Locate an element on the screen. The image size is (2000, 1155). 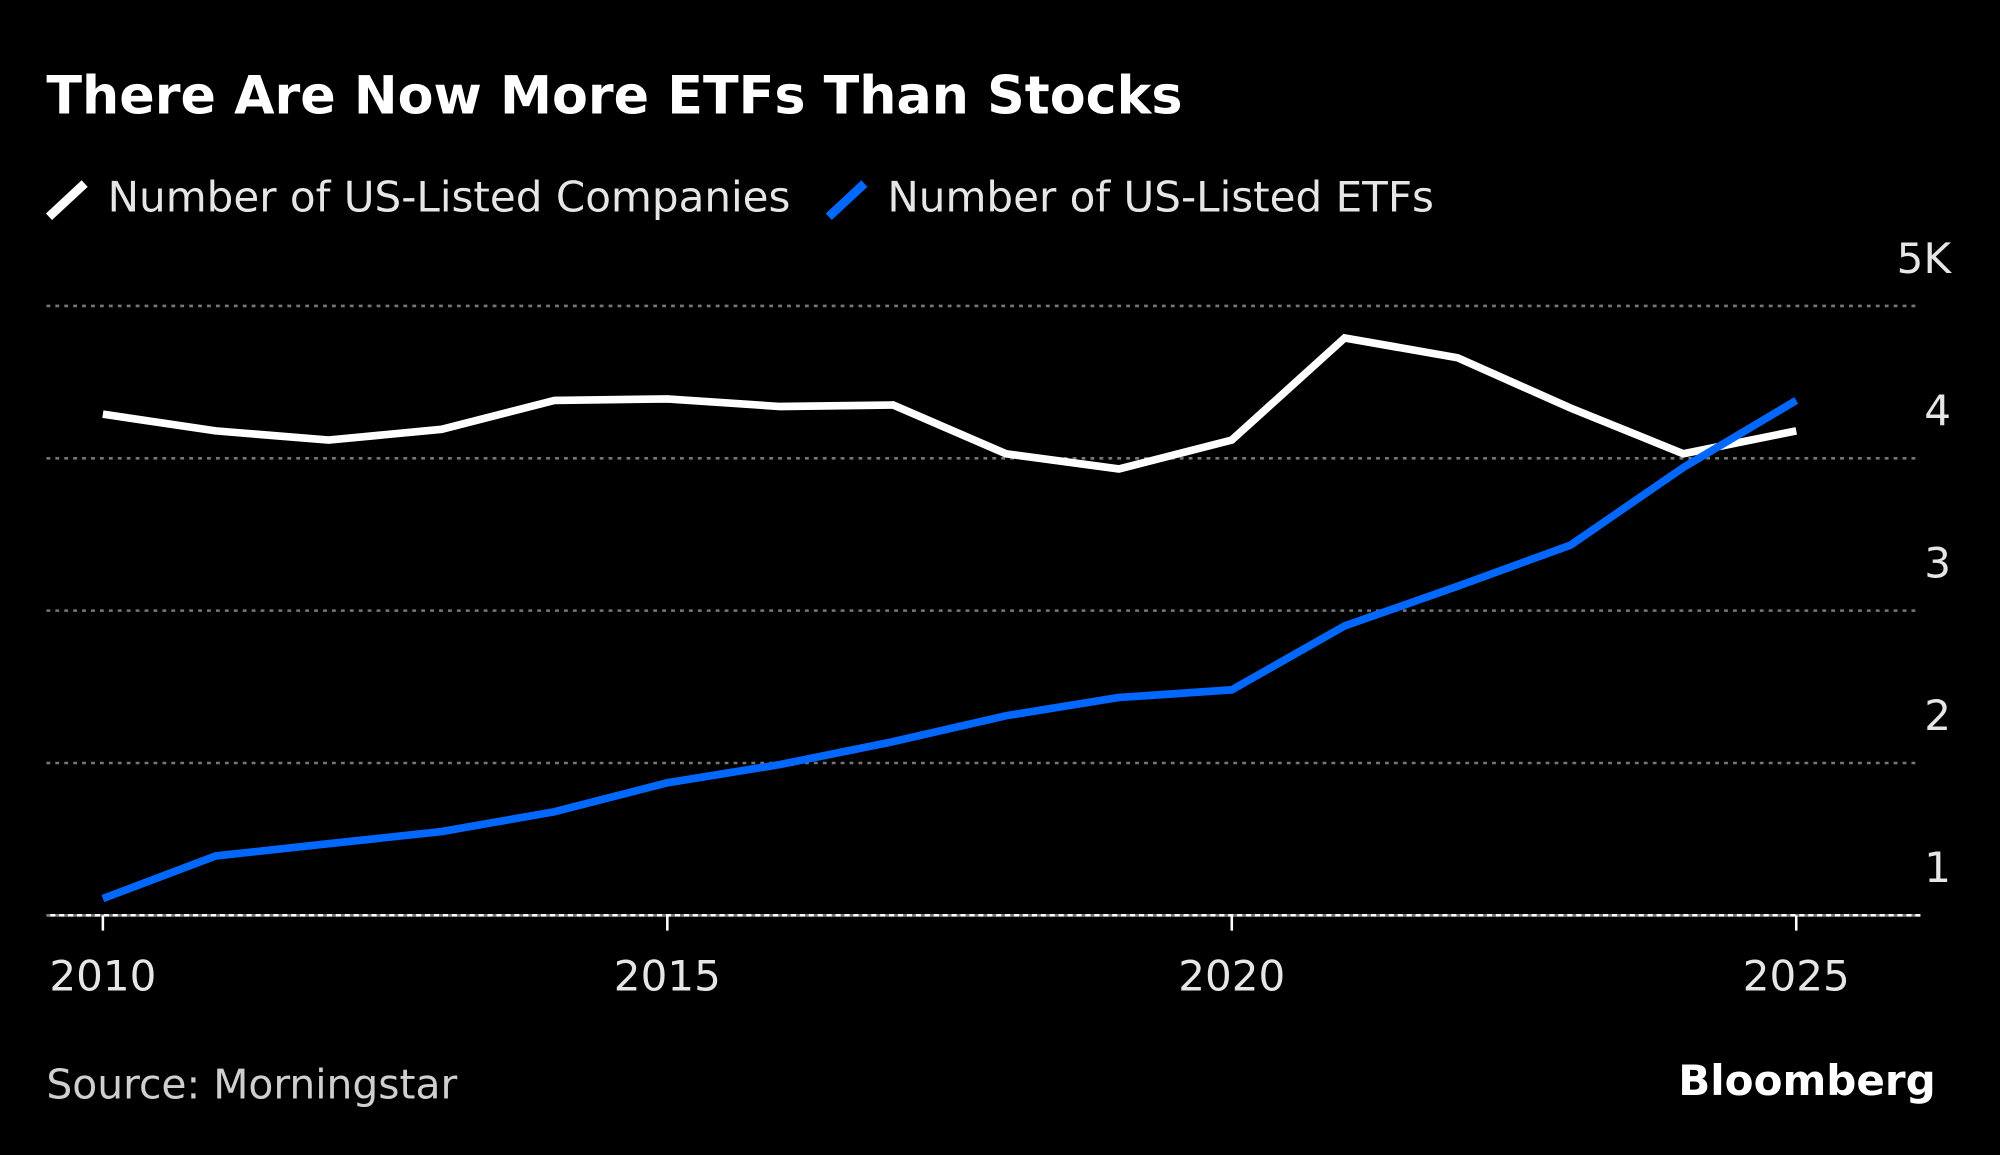
chart-title: There Are Now More ETFs Than Stocks is located at coordinates (614, 95).